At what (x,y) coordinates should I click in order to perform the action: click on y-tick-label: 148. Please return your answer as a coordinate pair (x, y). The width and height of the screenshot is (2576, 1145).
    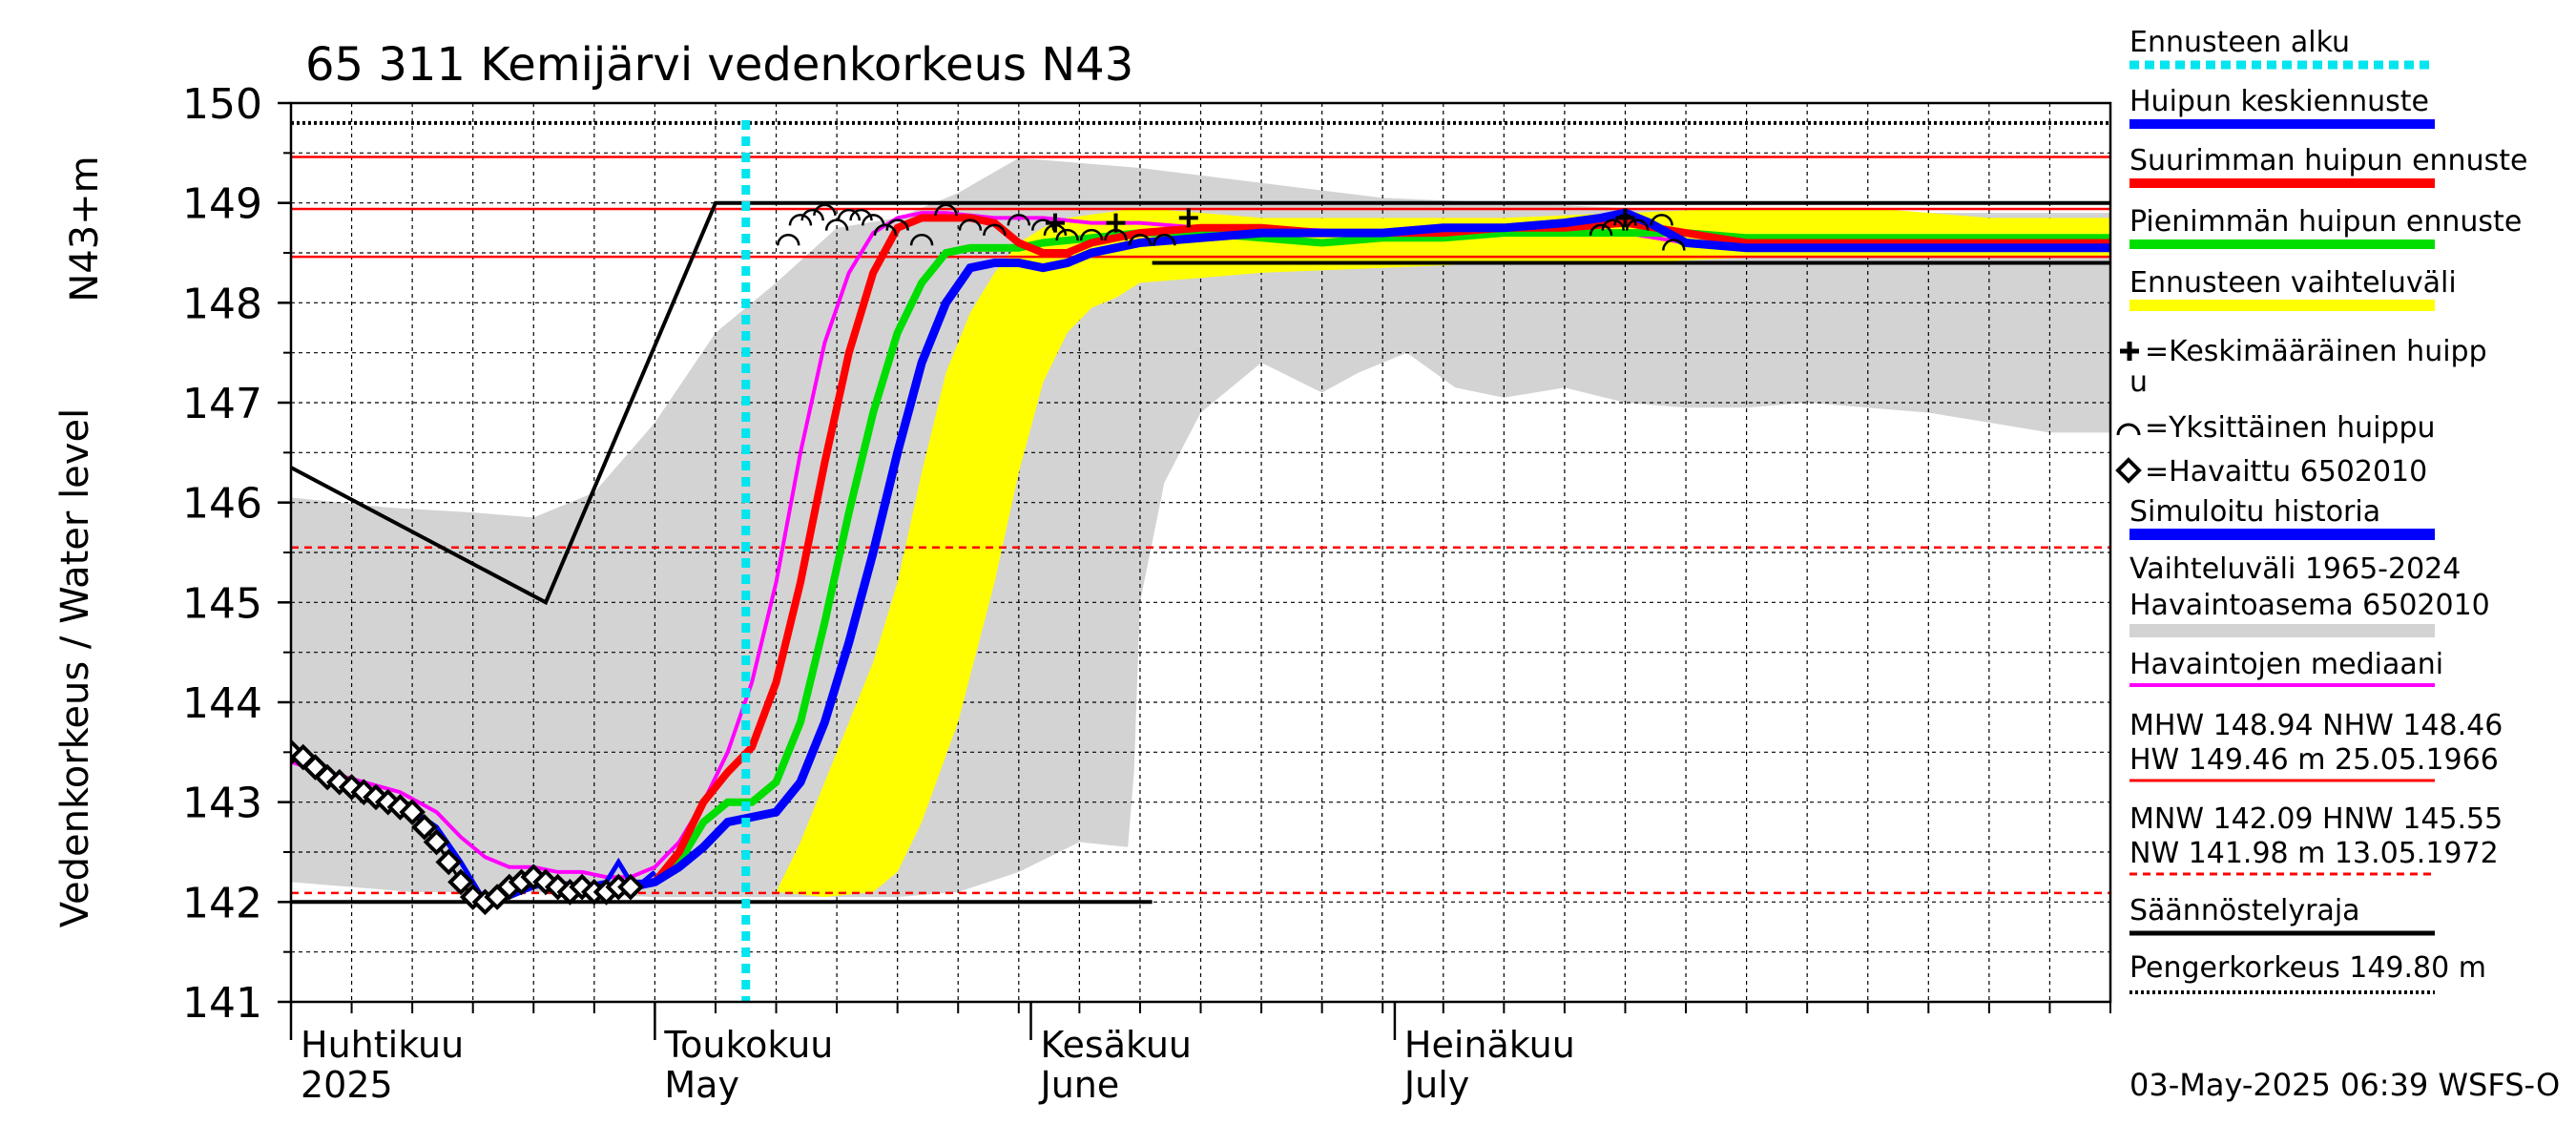
    Looking at the image, I should click on (222, 304).